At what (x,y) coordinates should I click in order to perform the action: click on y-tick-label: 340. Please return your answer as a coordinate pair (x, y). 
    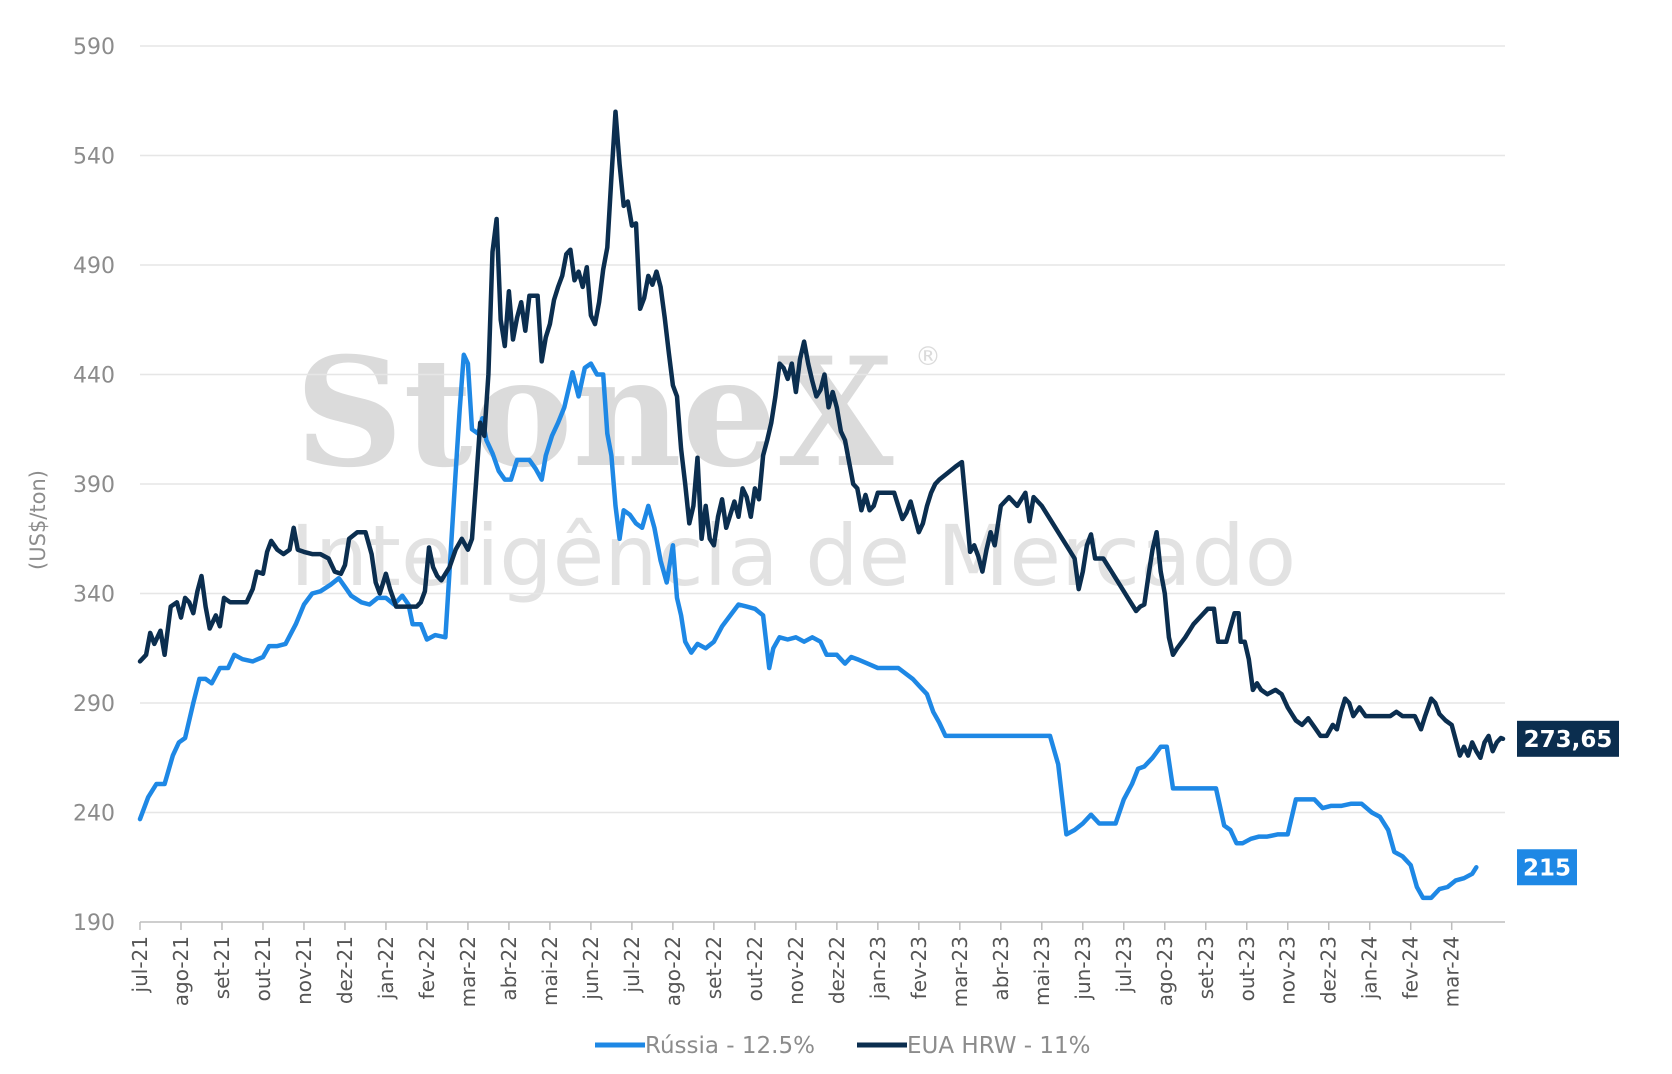
    Looking at the image, I should click on (94, 595).